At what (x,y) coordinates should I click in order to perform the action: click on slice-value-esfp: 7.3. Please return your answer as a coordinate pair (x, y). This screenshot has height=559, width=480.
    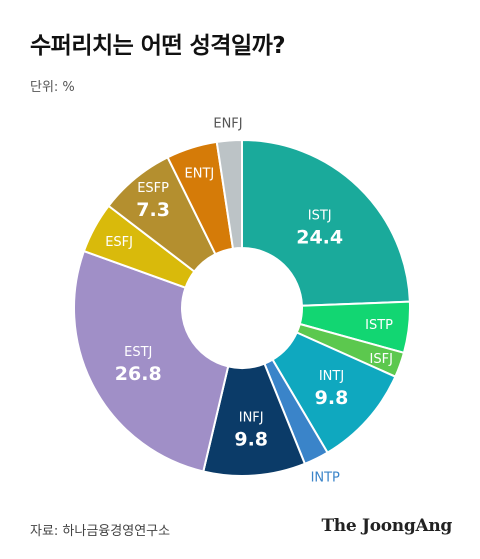
    Looking at the image, I should click on (153, 210).